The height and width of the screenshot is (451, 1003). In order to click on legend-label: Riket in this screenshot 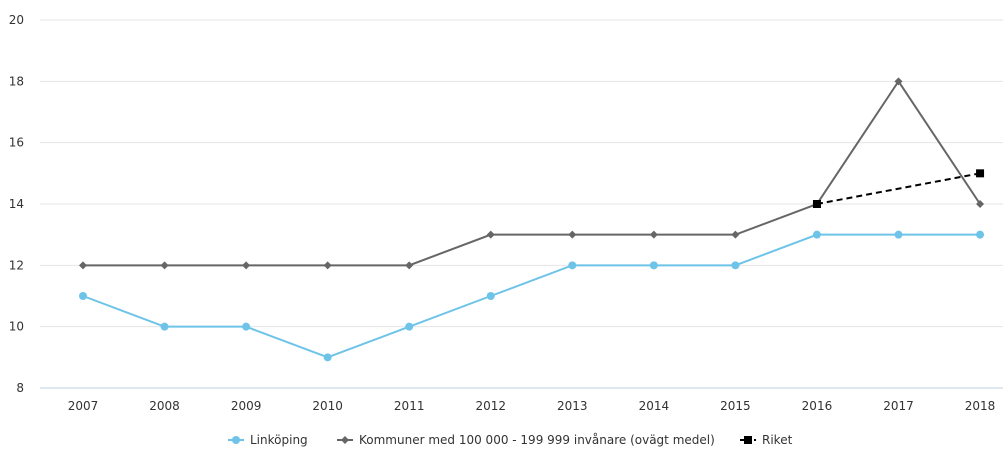, I will do `click(777, 440)`.